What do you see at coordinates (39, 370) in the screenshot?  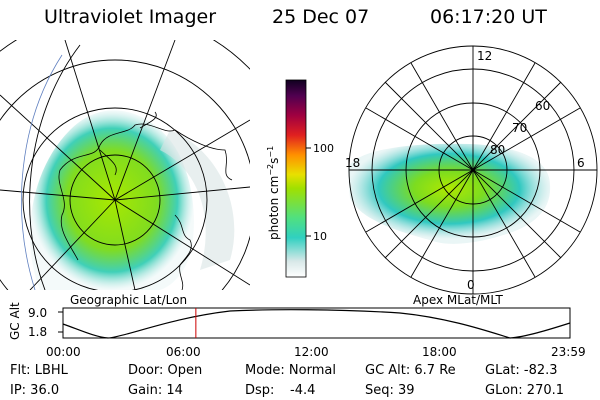 I see `filter-info: Flt: LBHL` at bounding box center [39, 370].